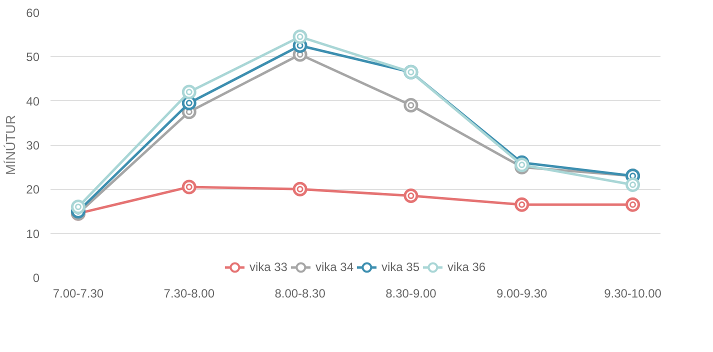  I want to click on legend-label: vika 34, so click(334, 267).